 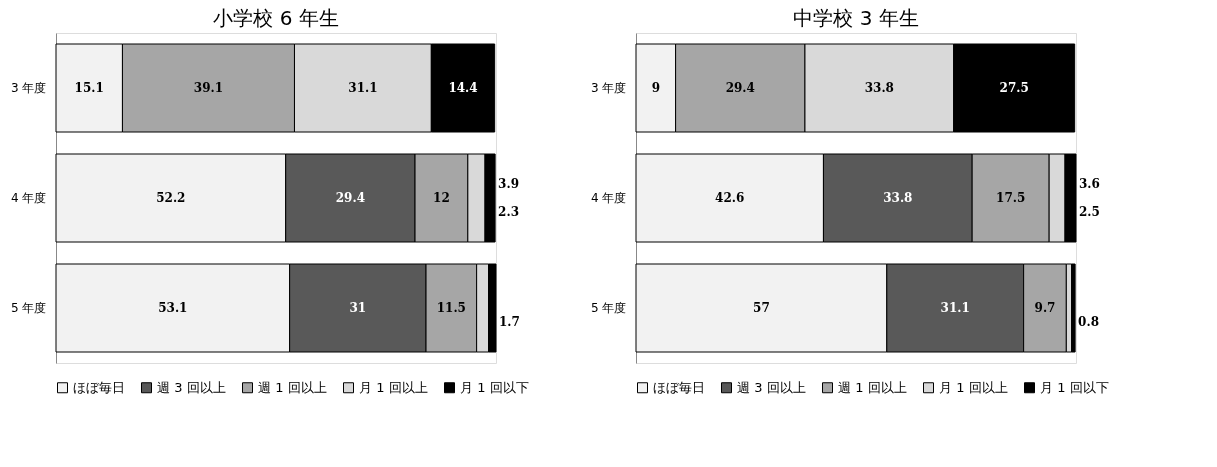 I want to click on data-label: 39.1, so click(x=208, y=88).